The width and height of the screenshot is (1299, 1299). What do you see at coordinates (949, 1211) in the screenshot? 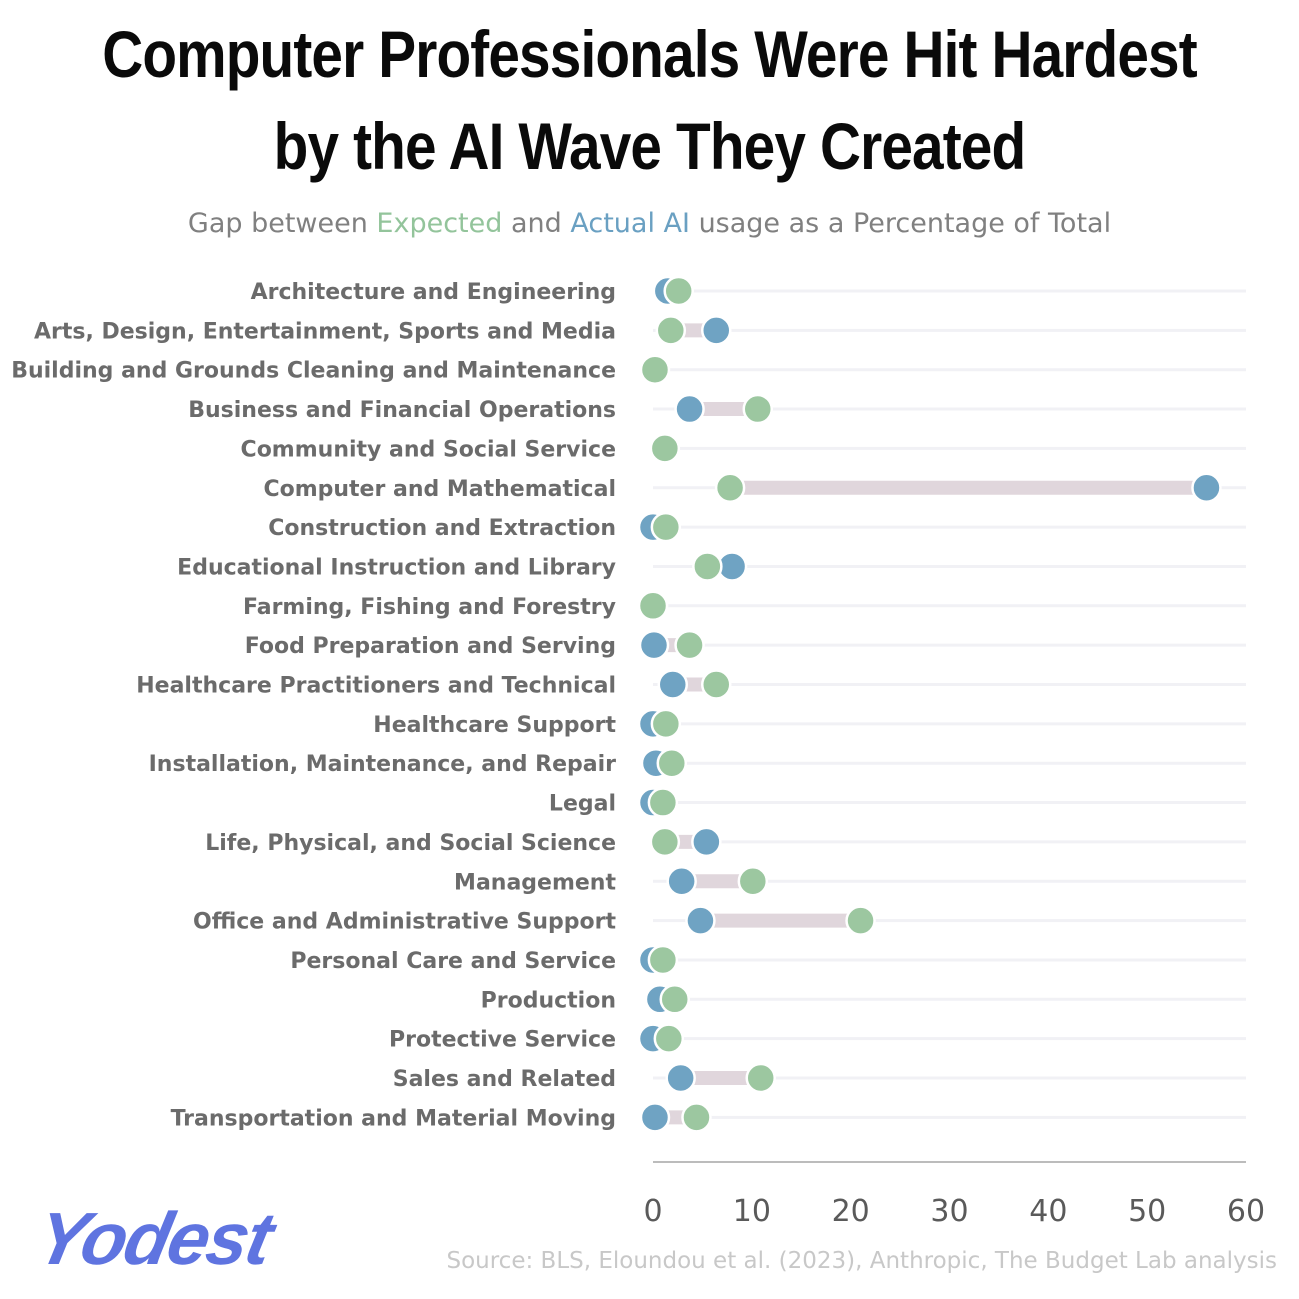
I see `x-tick-label: 30` at bounding box center [949, 1211].